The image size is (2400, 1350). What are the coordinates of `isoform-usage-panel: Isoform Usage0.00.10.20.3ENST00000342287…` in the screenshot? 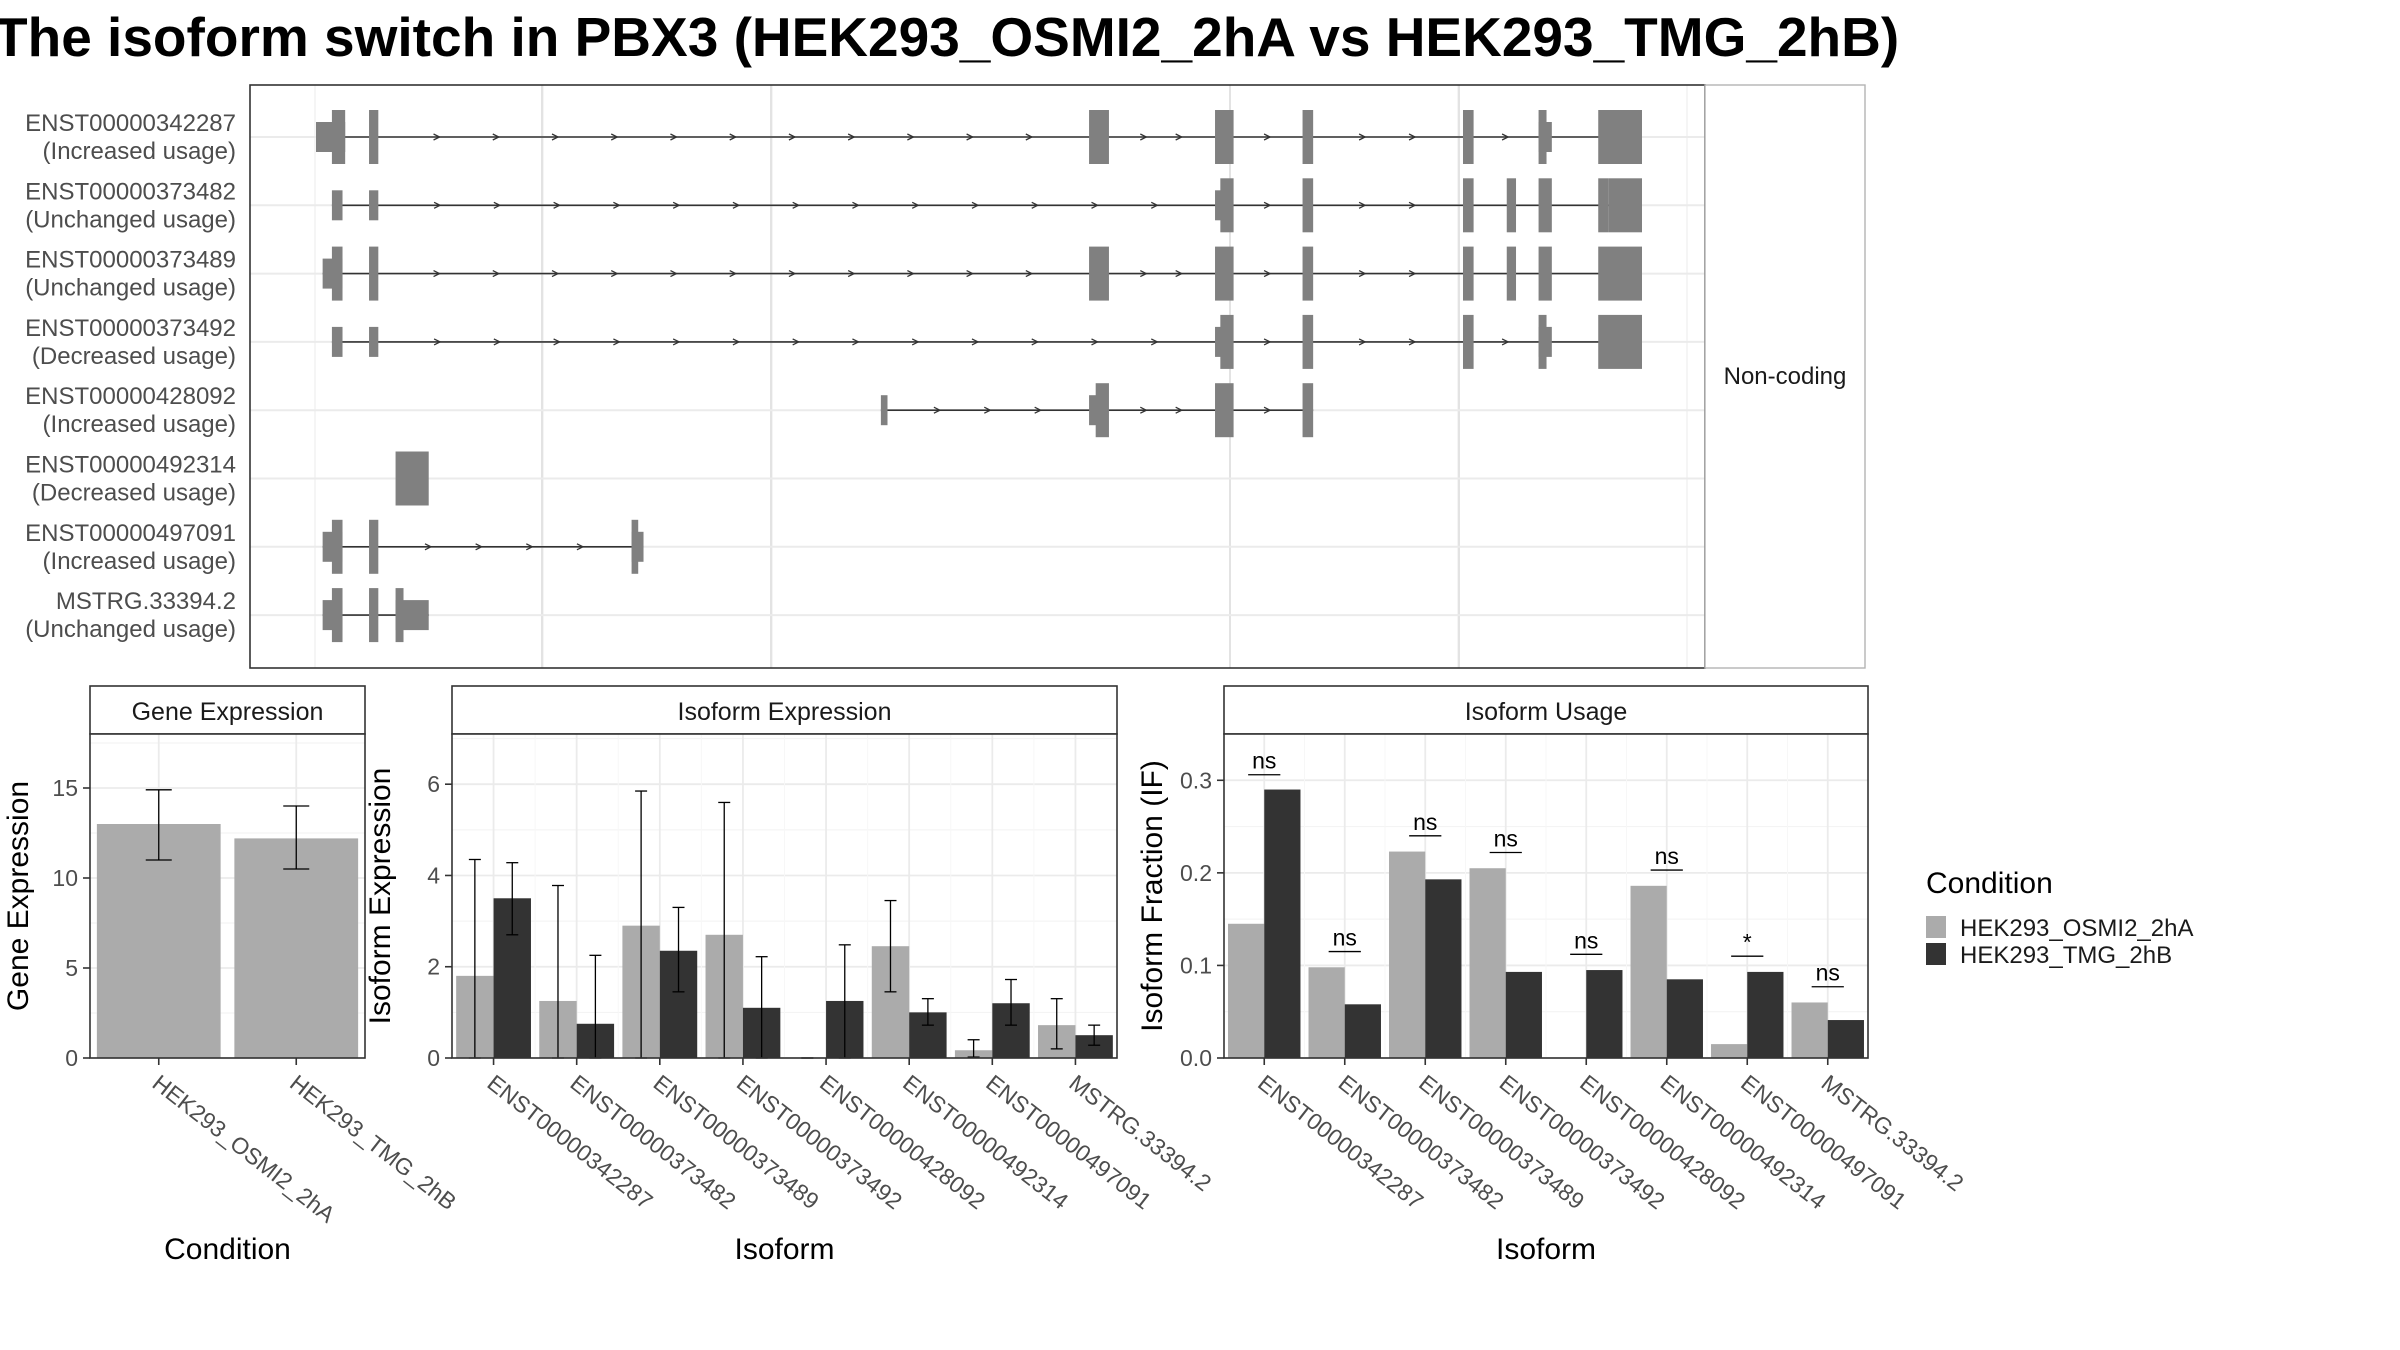 It's located at (1552, 975).